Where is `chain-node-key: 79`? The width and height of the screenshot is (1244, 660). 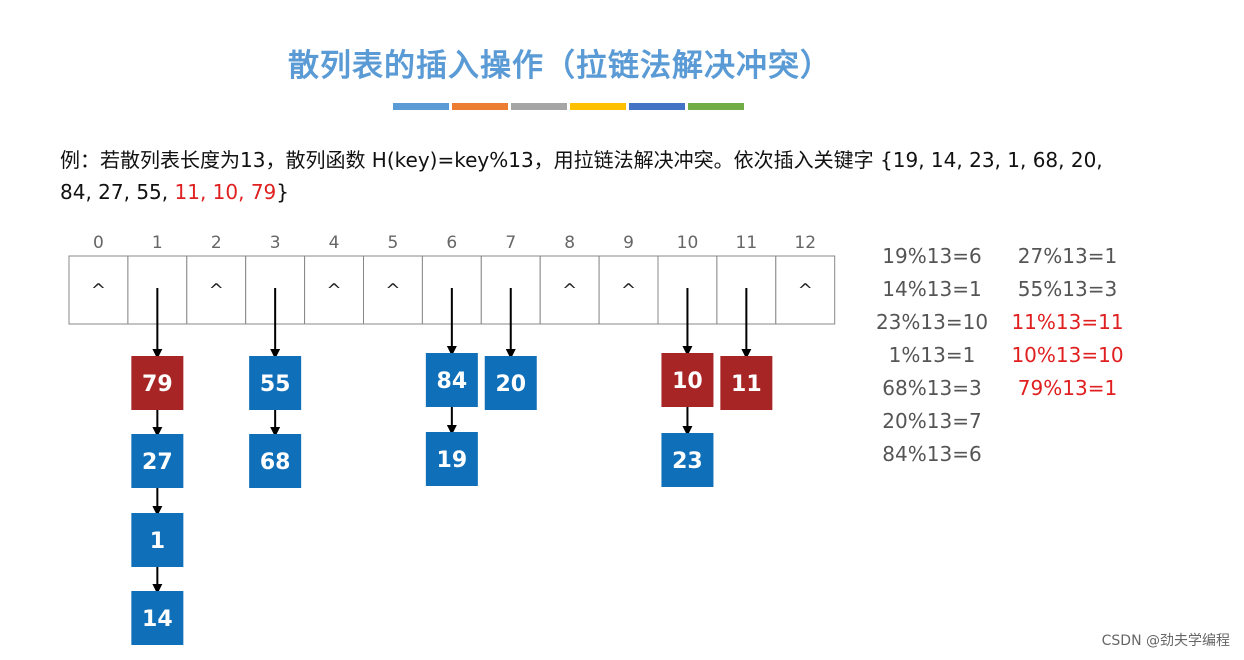 chain-node-key: 79 is located at coordinates (157, 384).